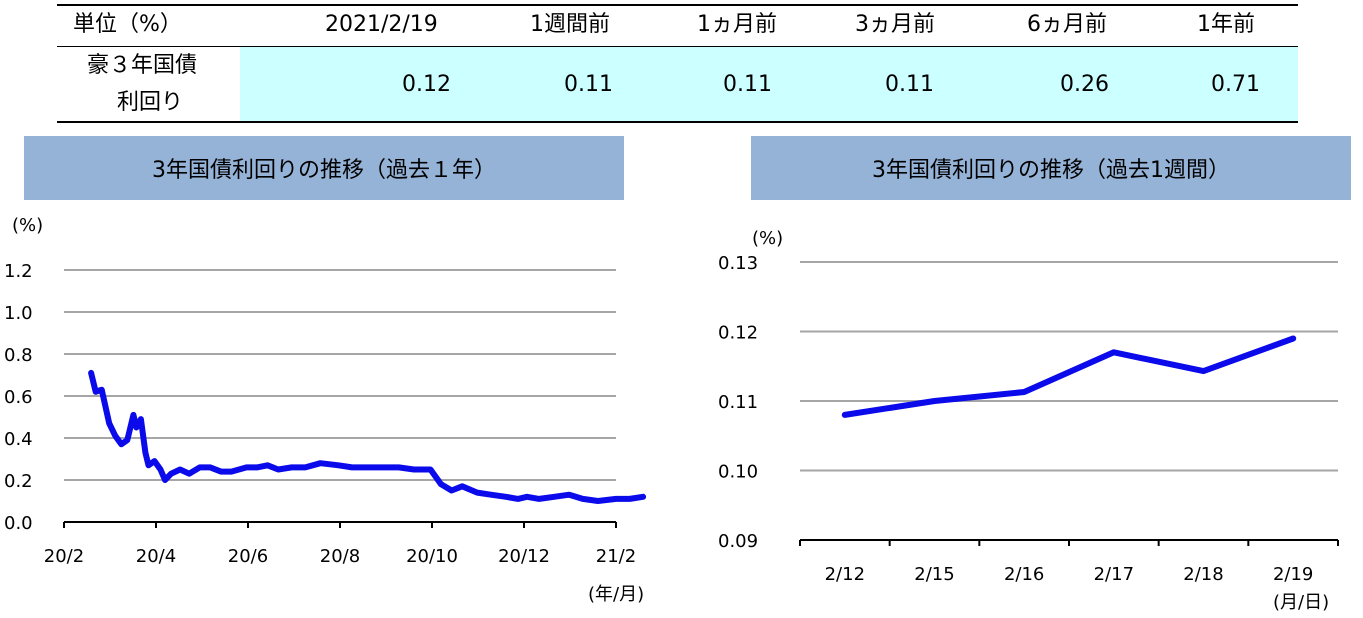 Image resolution: width=1363 pixels, height=618 pixels. I want to click on table-header-5: 1年前, so click(1226, 24).